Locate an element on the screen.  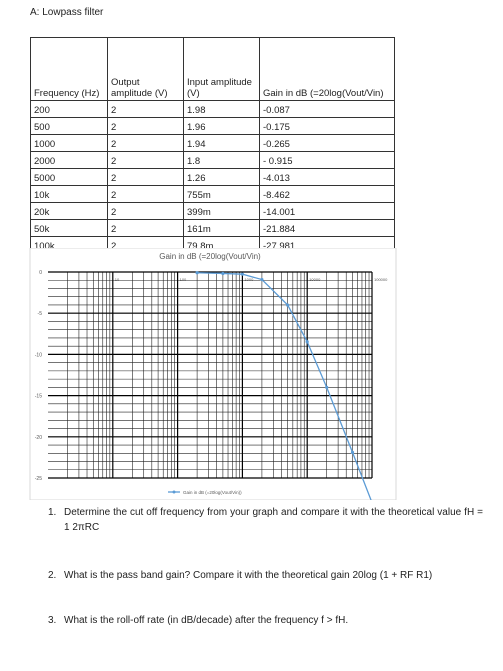
table-cell: 1.98 is located at coordinates (221, 109).